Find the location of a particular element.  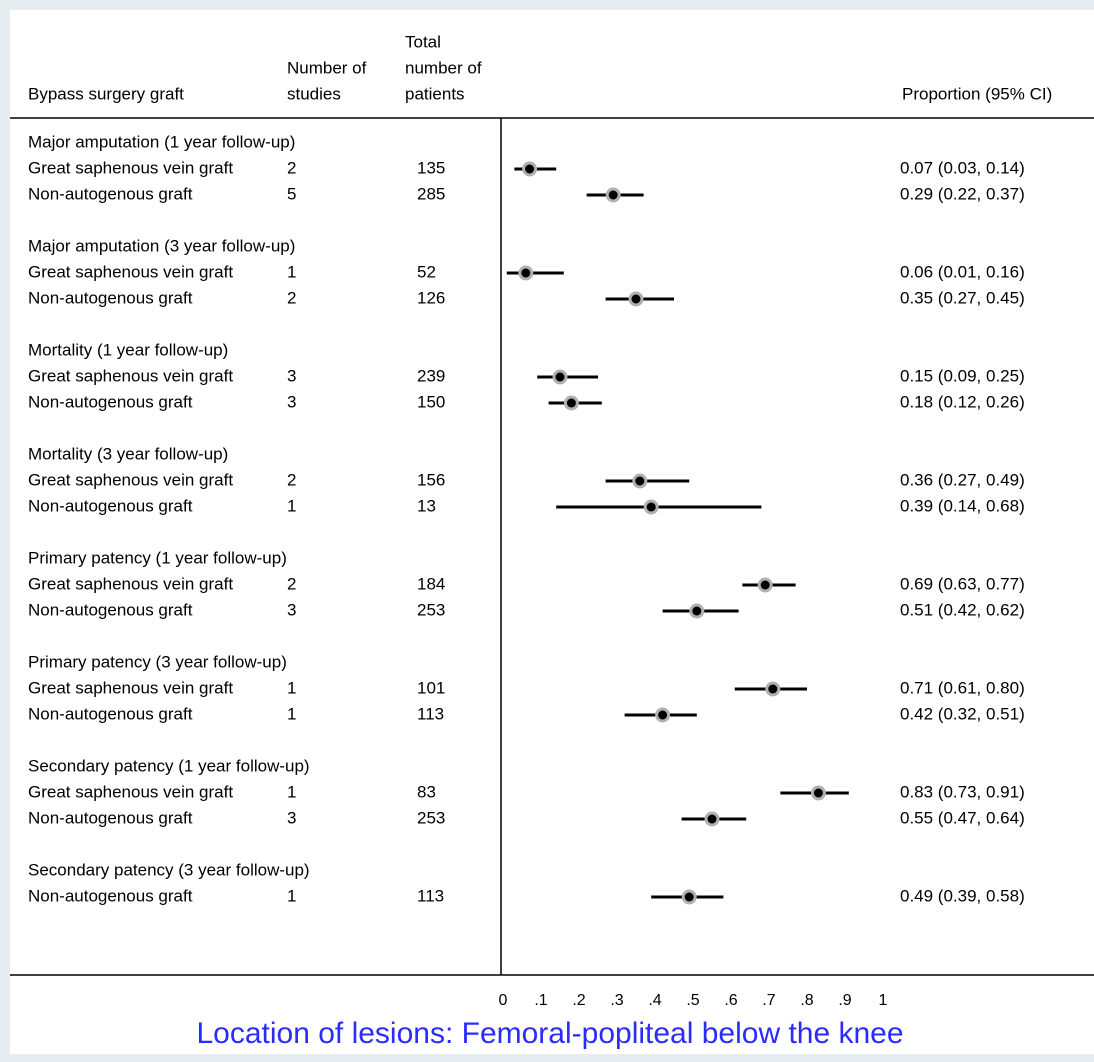

column-header: Total is located at coordinates (423, 41).